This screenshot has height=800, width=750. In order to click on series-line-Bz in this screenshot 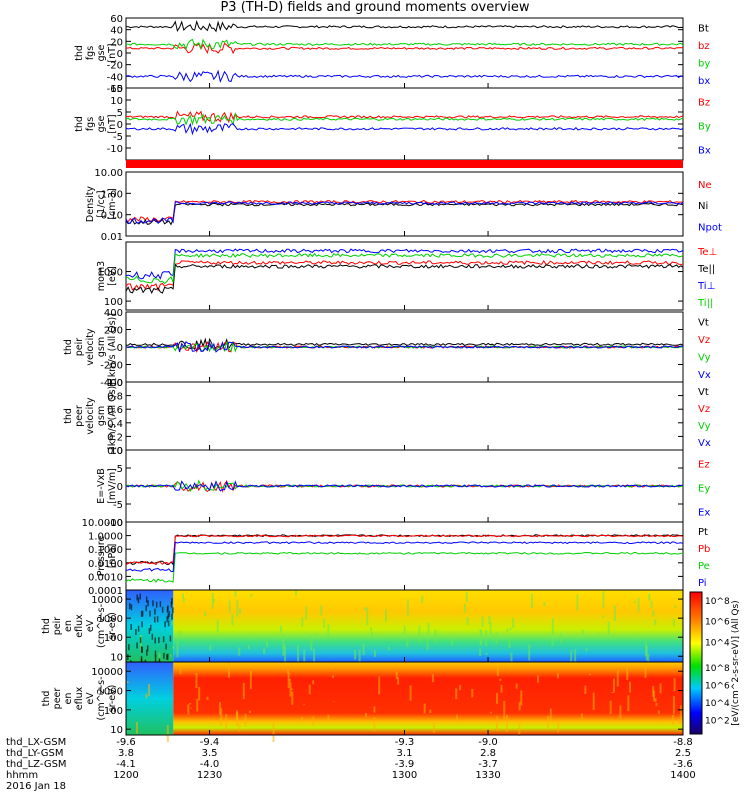, I will do `click(404, 117)`.